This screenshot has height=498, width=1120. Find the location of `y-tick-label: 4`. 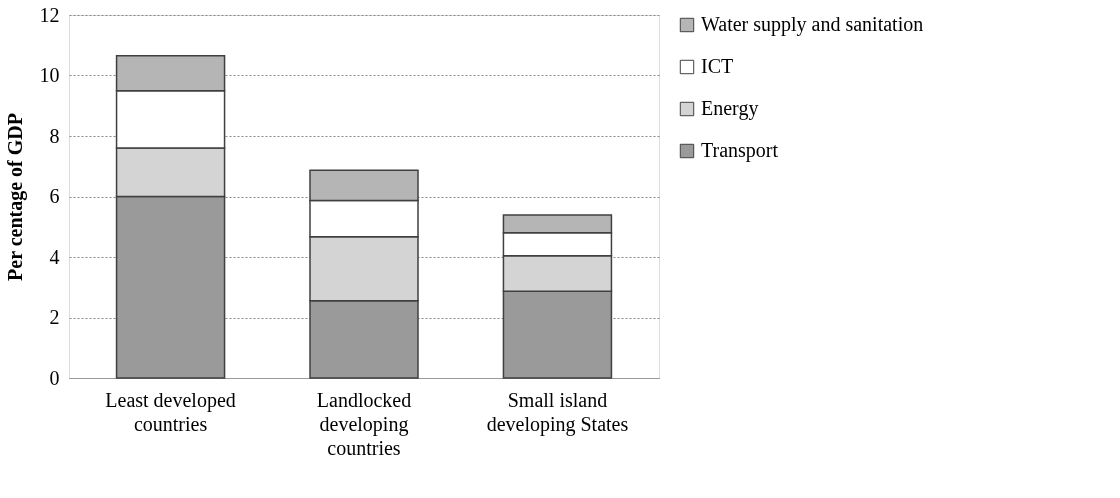

y-tick-label: 4 is located at coordinates (54, 256).